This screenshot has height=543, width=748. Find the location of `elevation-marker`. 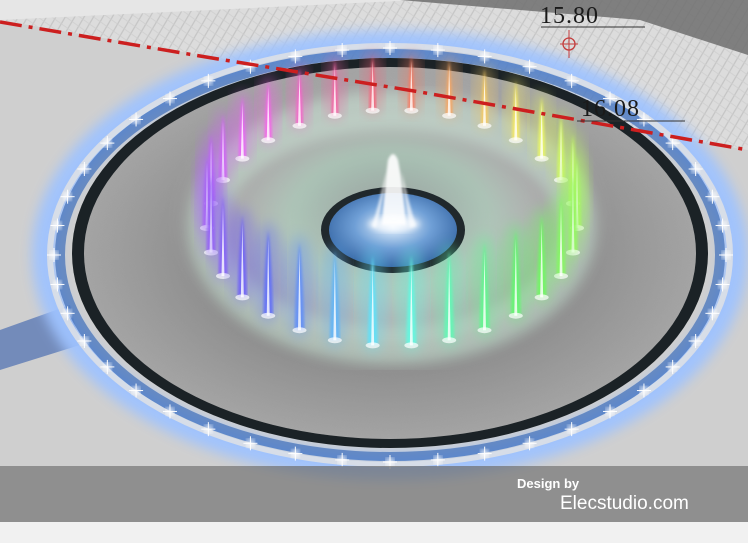

elevation-marker is located at coordinates (569, 44).